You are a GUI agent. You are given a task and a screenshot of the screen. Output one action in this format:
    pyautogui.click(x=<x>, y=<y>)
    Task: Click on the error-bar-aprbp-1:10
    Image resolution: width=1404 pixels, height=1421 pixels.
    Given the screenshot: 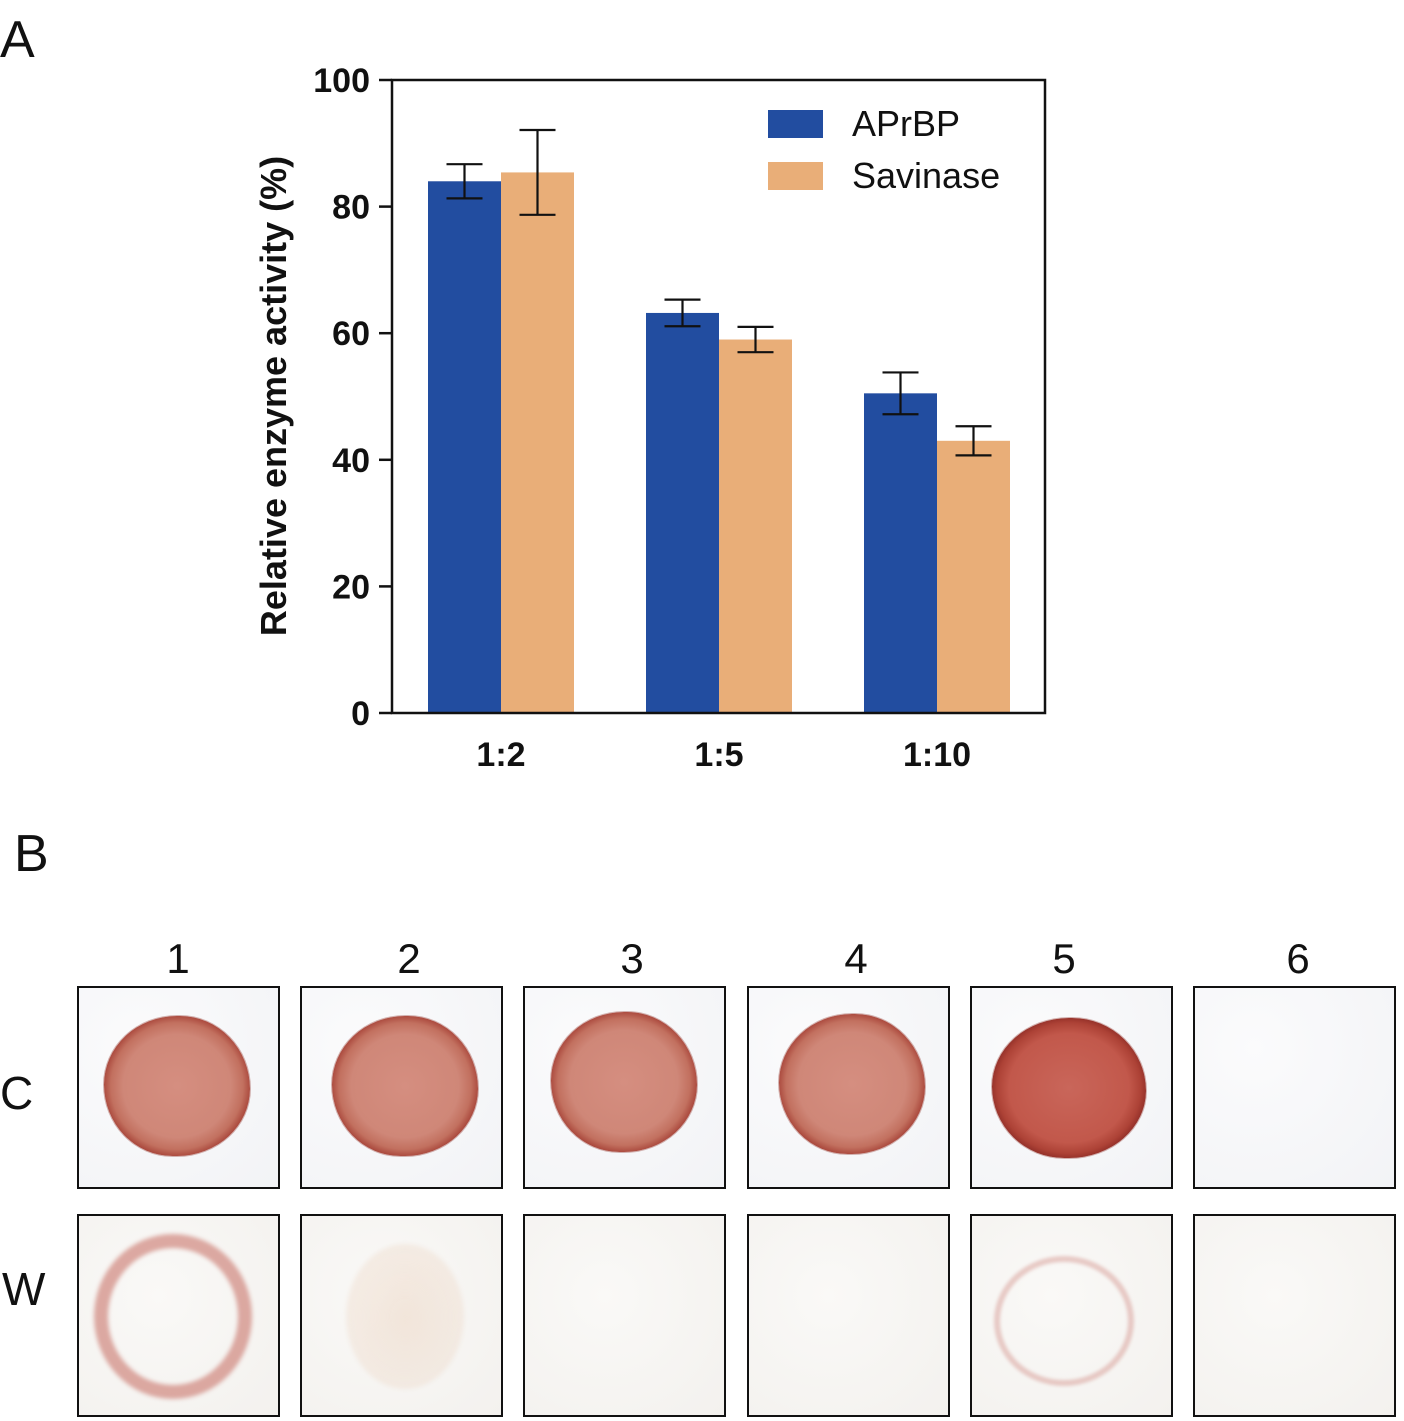 What is the action you would take?
    pyautogui.click(x=900, y=393)
    